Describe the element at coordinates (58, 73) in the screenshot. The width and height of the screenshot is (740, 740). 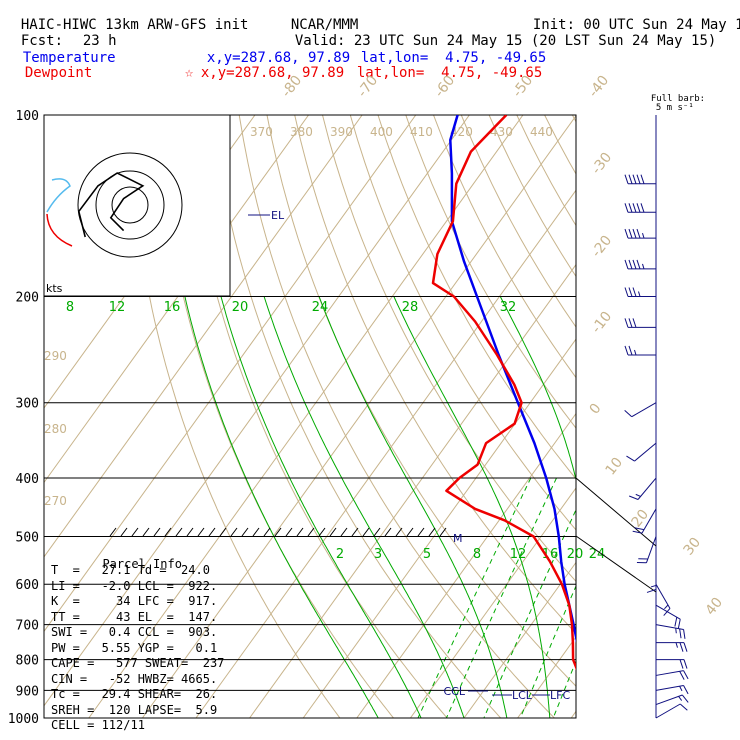
I see `legend-dewpoint: Dewpoint` at that location.